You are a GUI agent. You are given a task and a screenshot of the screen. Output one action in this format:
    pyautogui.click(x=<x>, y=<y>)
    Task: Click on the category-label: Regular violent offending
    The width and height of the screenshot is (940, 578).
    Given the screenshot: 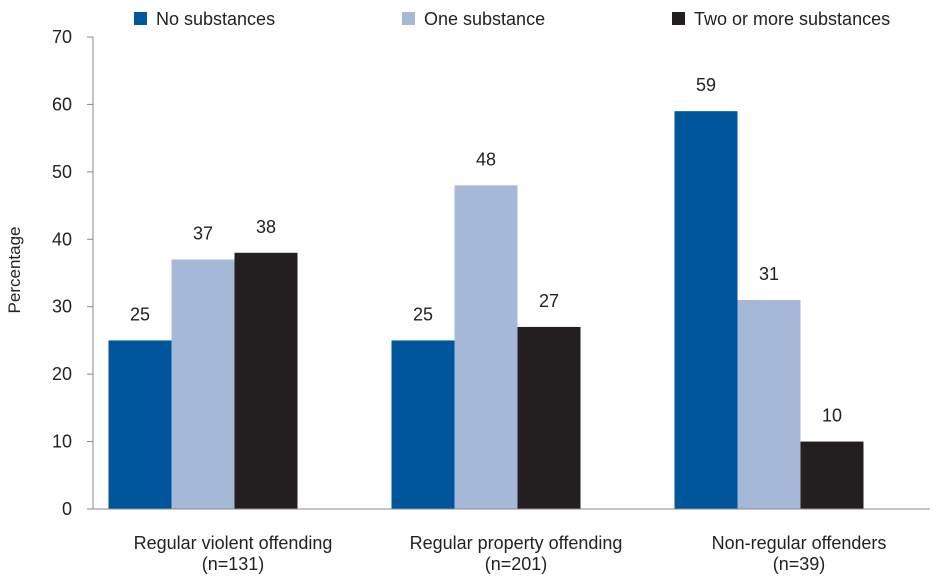 What is the action you would take?
    pyautogui.click(x=233, y=543)
    